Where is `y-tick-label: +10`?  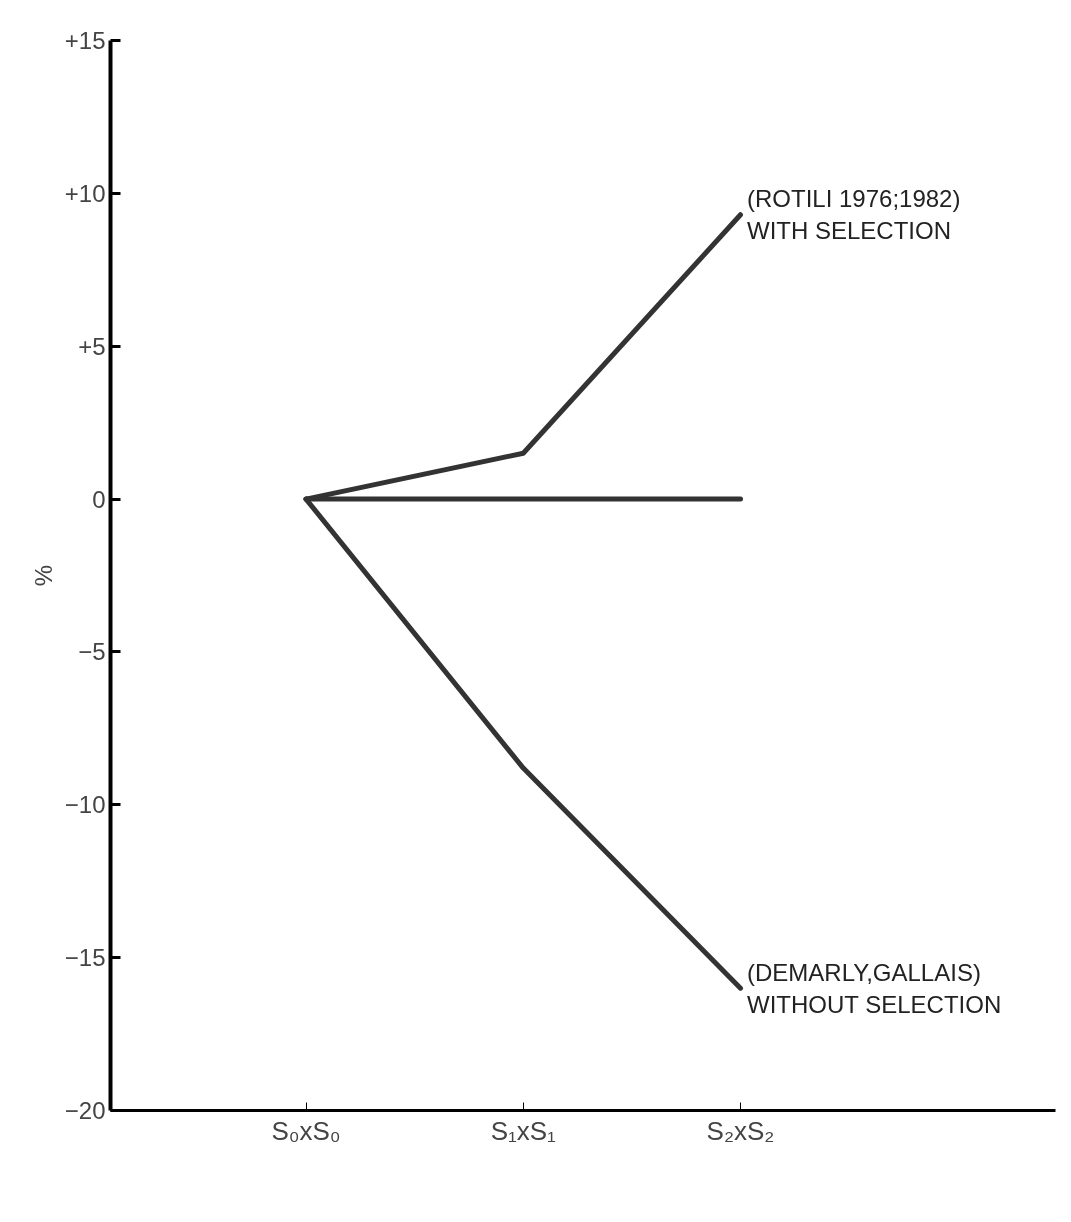
y-tick-label: +10 is located at coordinates (85, 193).